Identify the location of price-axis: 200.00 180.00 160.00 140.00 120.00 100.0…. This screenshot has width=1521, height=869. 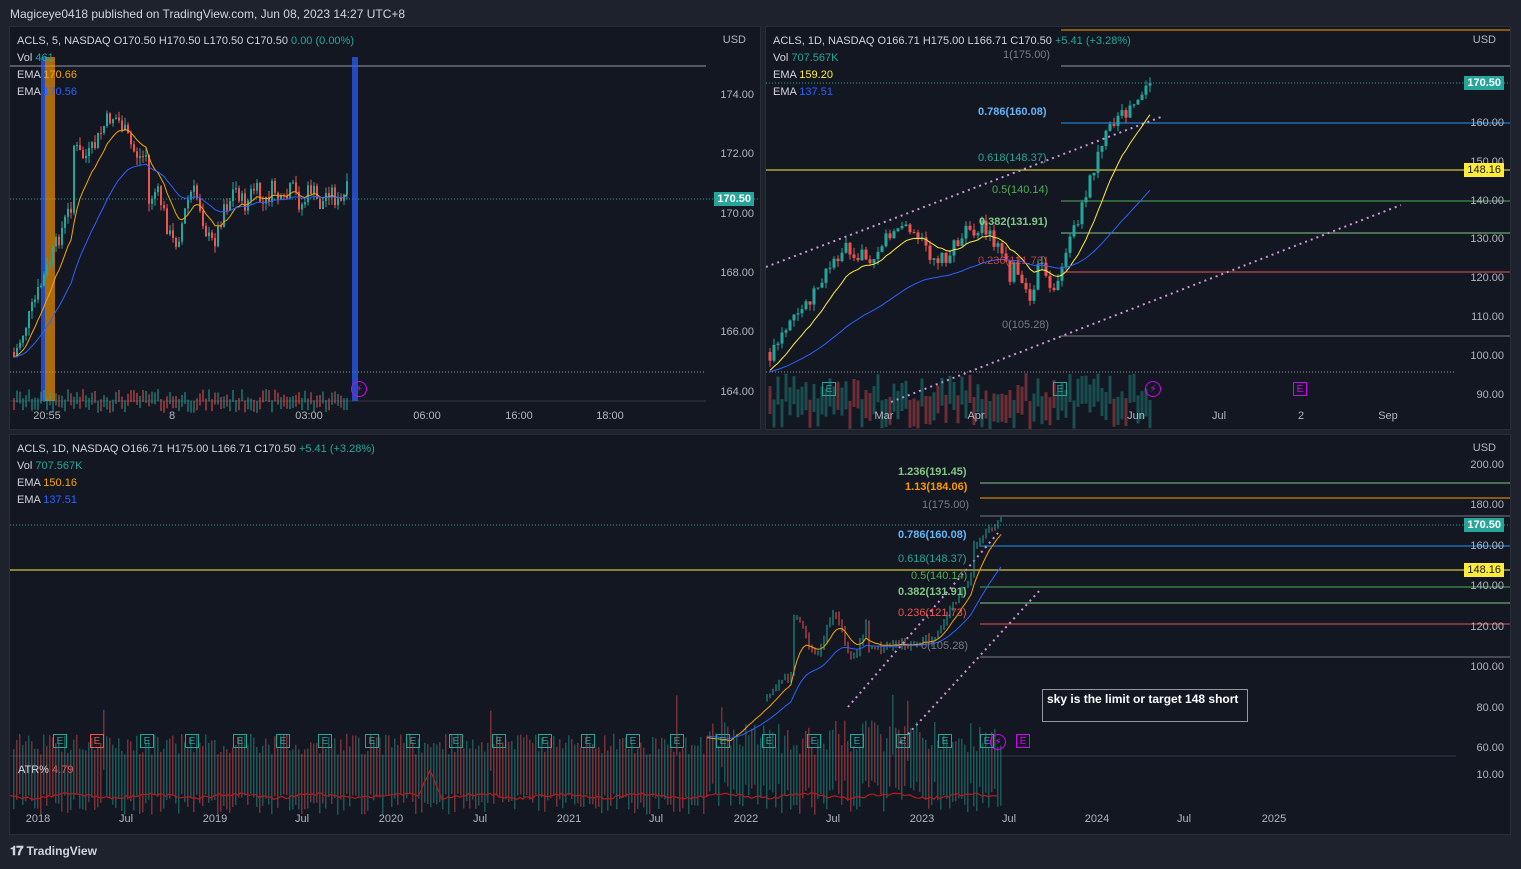
(1482, 634).